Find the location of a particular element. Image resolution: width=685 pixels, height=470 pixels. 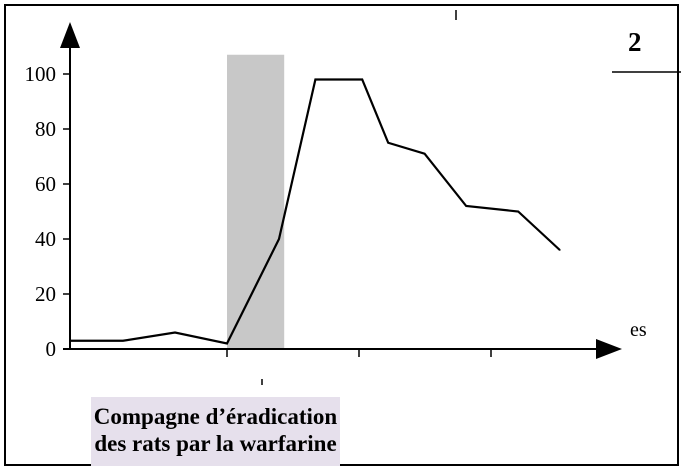

y-tick-label-40: 40 is located at coordinates (45, 239).